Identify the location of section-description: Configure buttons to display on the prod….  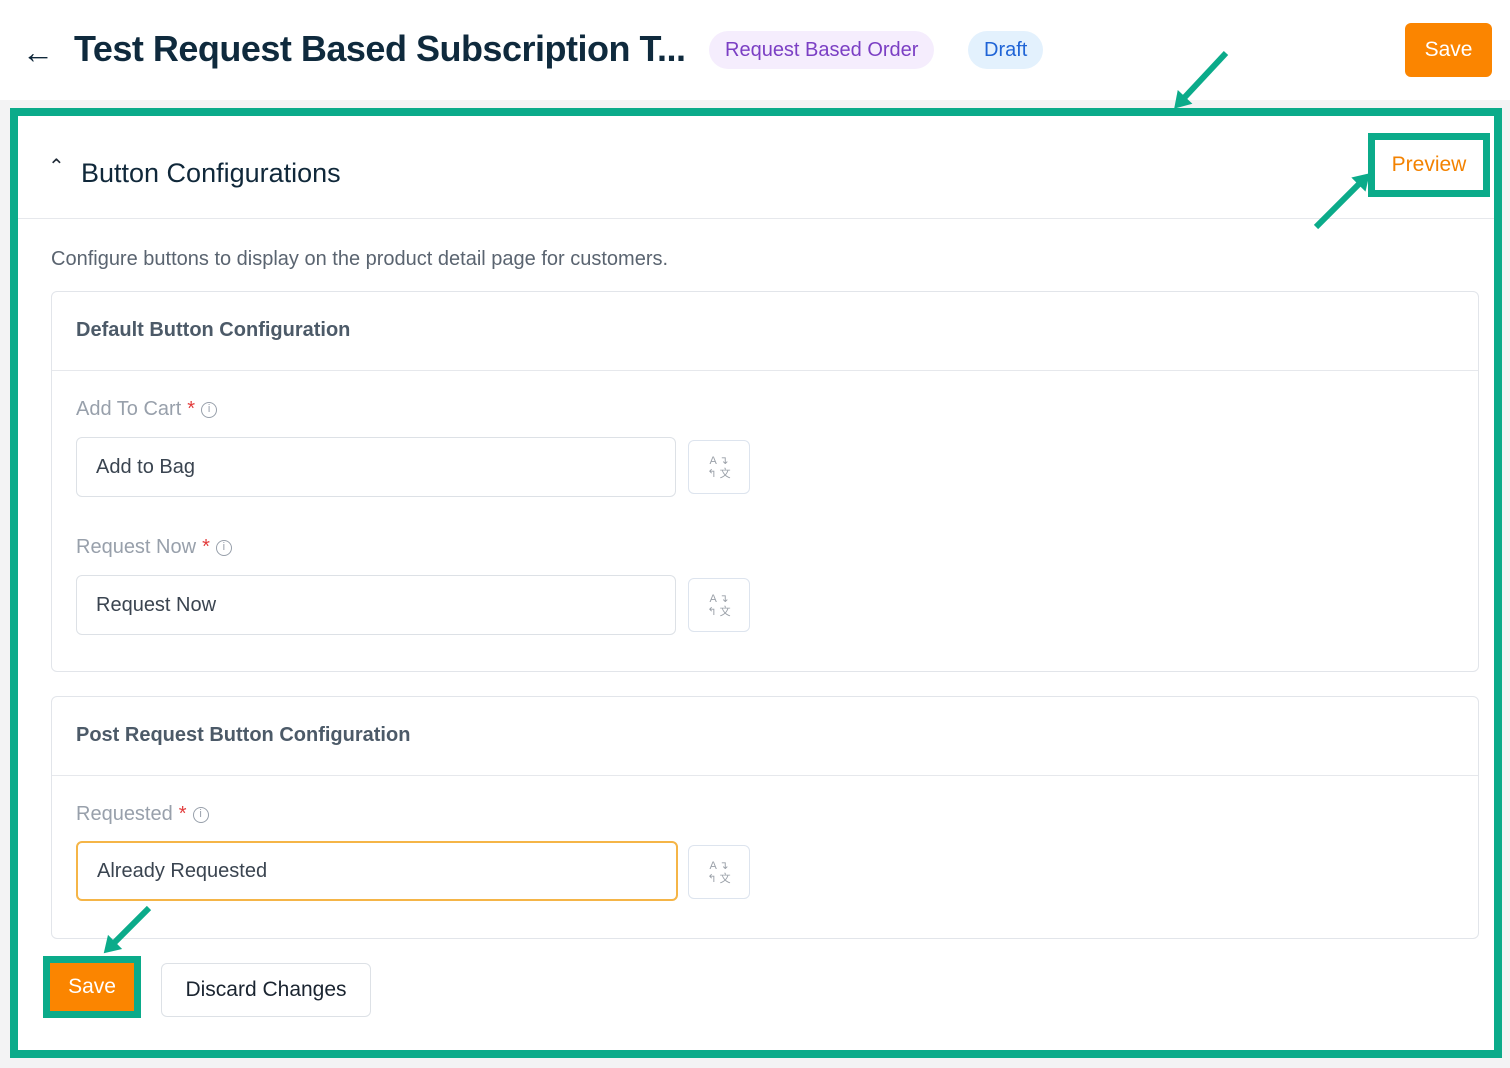
(360, 259).